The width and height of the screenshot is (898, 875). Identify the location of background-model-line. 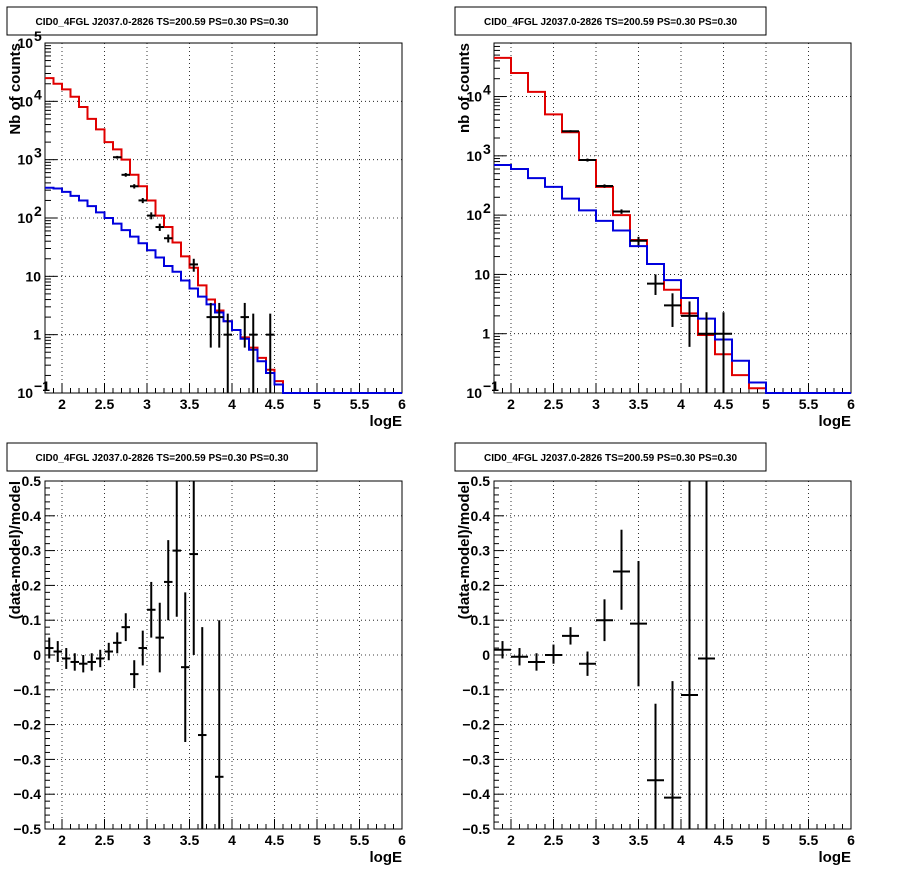
(223, 290).